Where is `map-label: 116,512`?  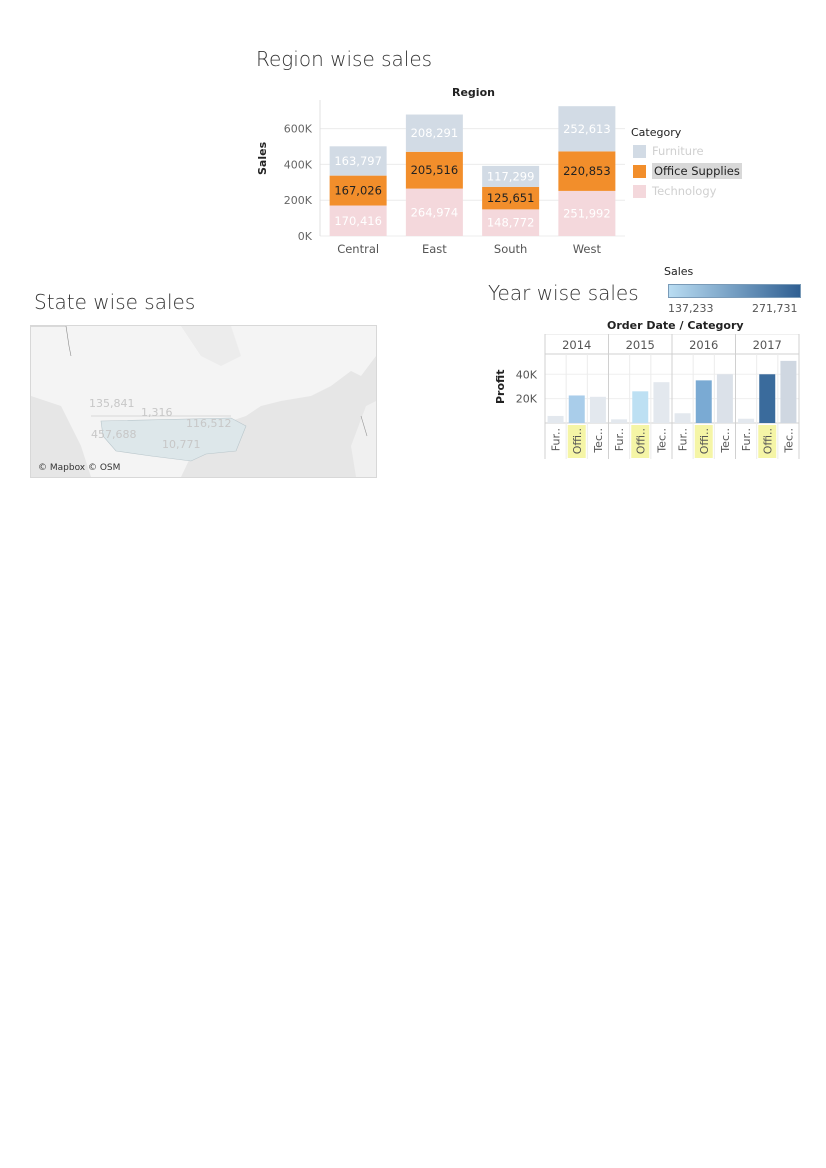
map-label: 116,512 is located at coordinates (209, 423).